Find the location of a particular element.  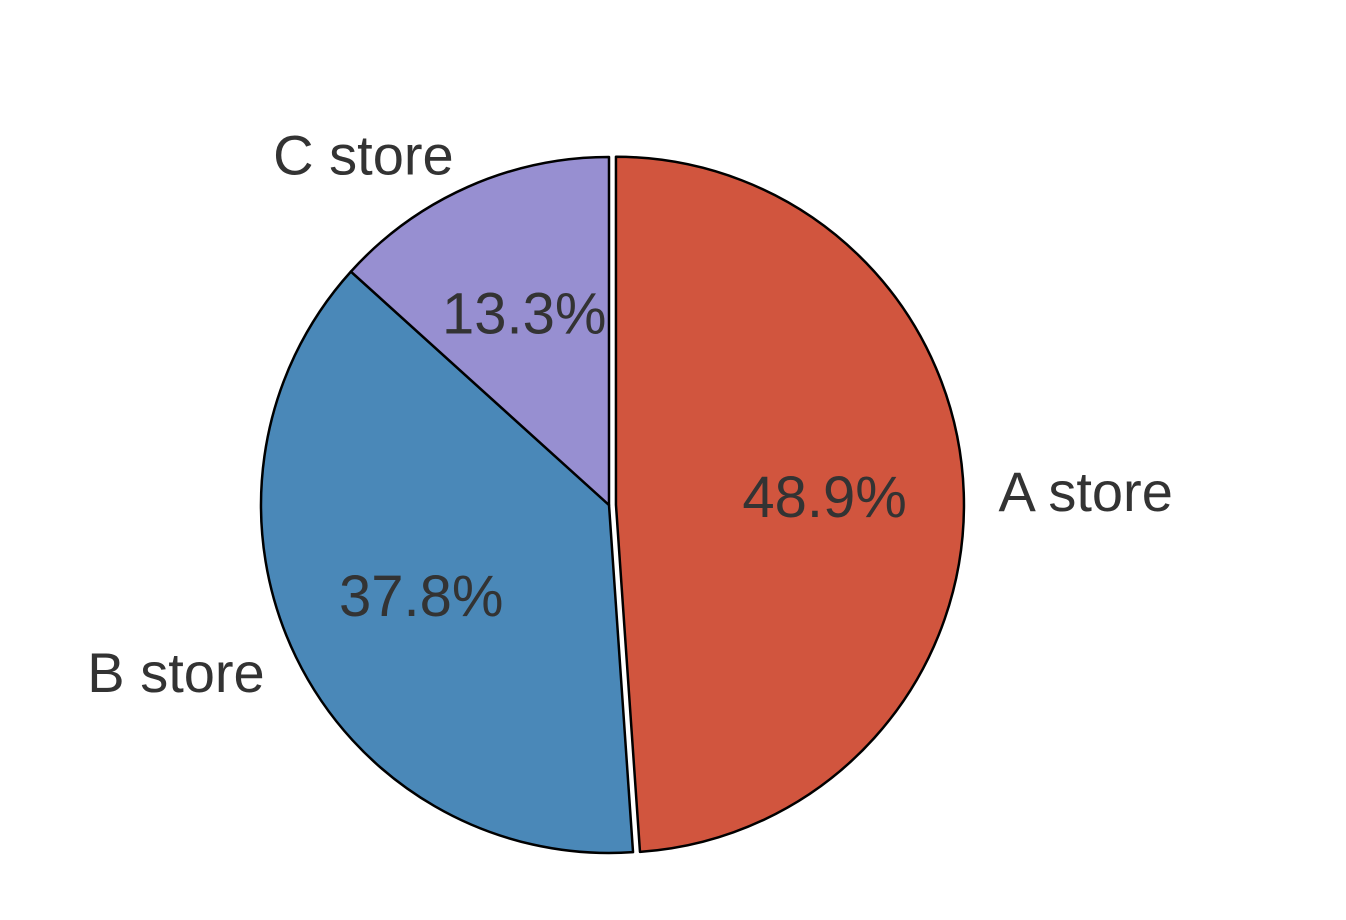

percent-label-a-store: 48.9% is located at coordinates (824, 497).